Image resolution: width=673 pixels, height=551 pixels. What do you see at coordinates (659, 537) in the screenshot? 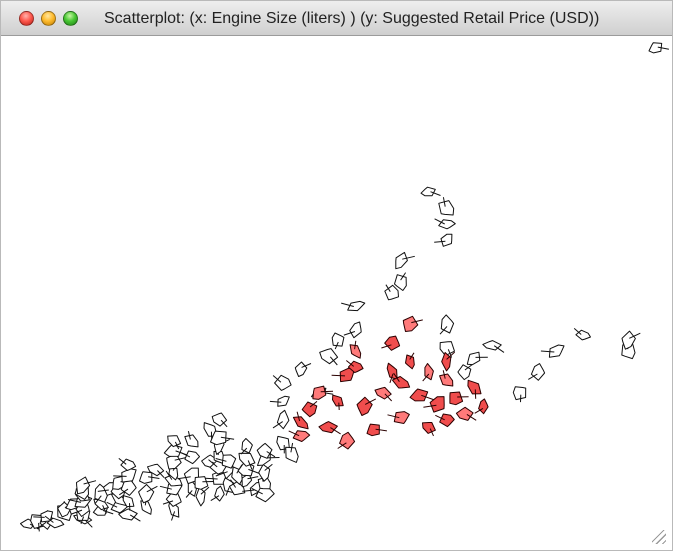
I see `resize-grip-icon` at bounding box center [659, 537].